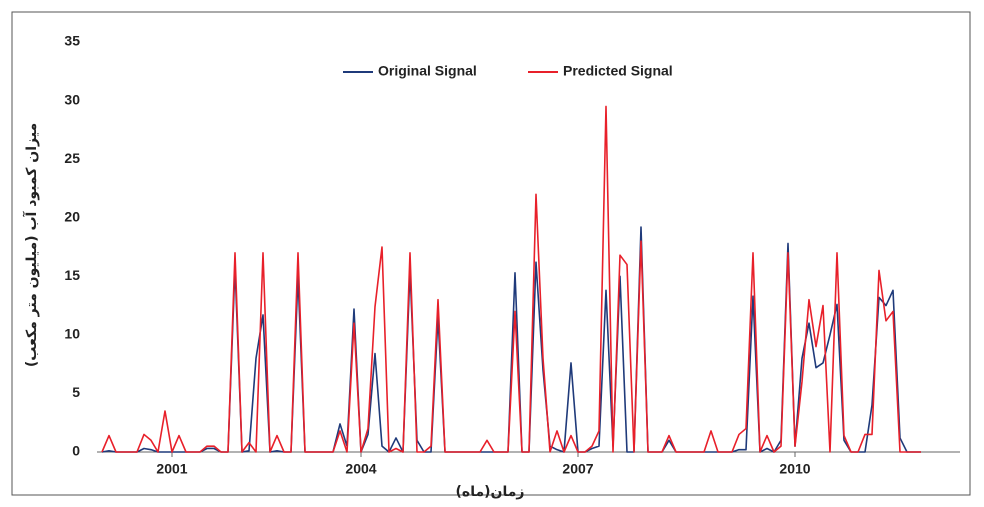 The image size is (984, 507). Describe the element at coordinates (72, 275) in the screenshot. I see `y-tick-label: 15` at that location.